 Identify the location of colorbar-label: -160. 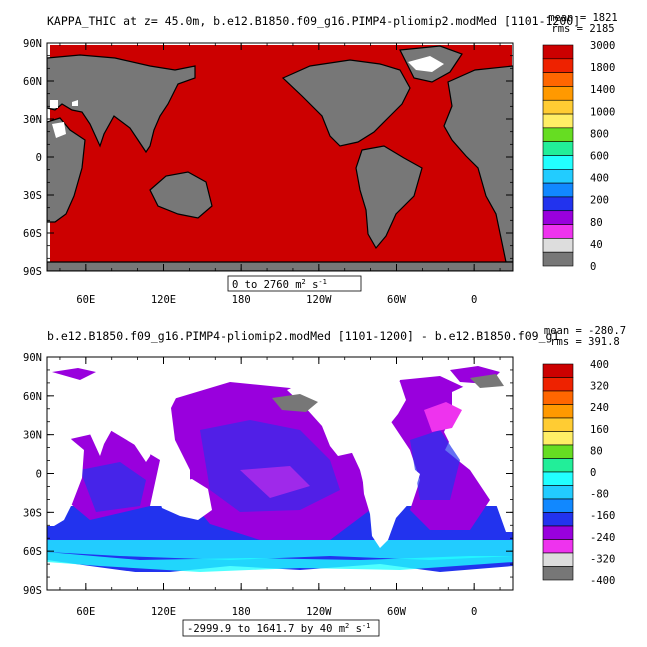
(602, 516).